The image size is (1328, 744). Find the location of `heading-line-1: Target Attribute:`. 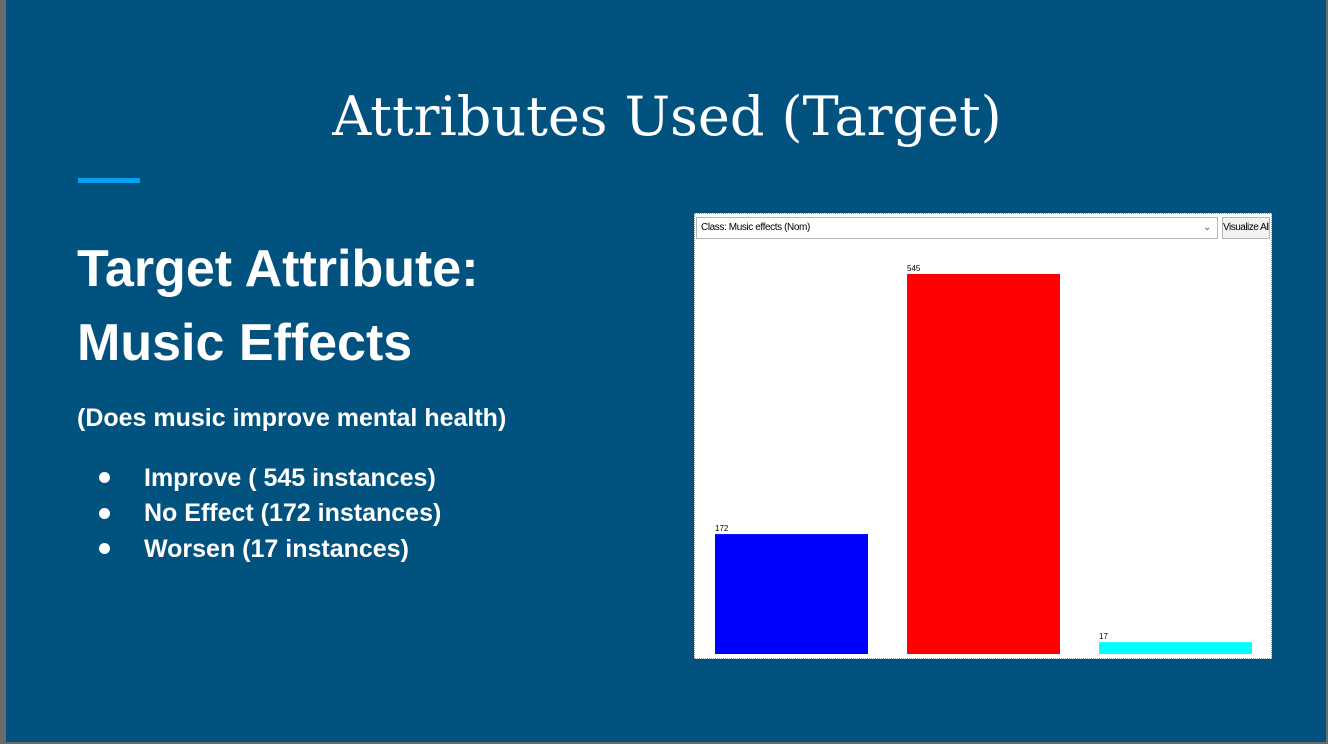

heading-line-1: Target Attribute: is located at coordinates (278, 269).